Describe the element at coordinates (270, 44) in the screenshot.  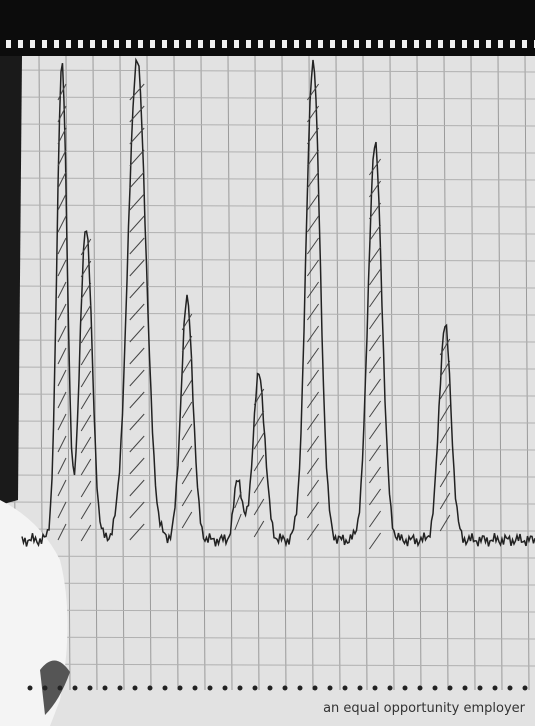
I see `perforations` at that location.